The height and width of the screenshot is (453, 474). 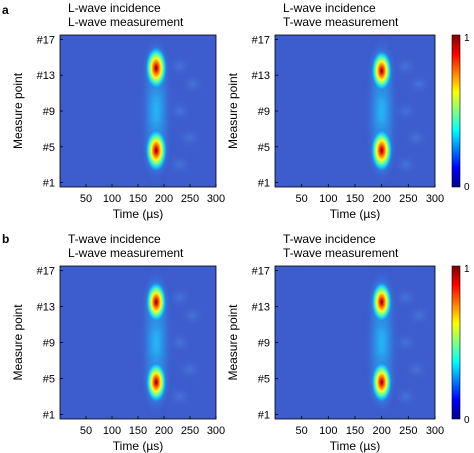 I want to click on colorbar-top: 1 0, so click(x=460, y=113).